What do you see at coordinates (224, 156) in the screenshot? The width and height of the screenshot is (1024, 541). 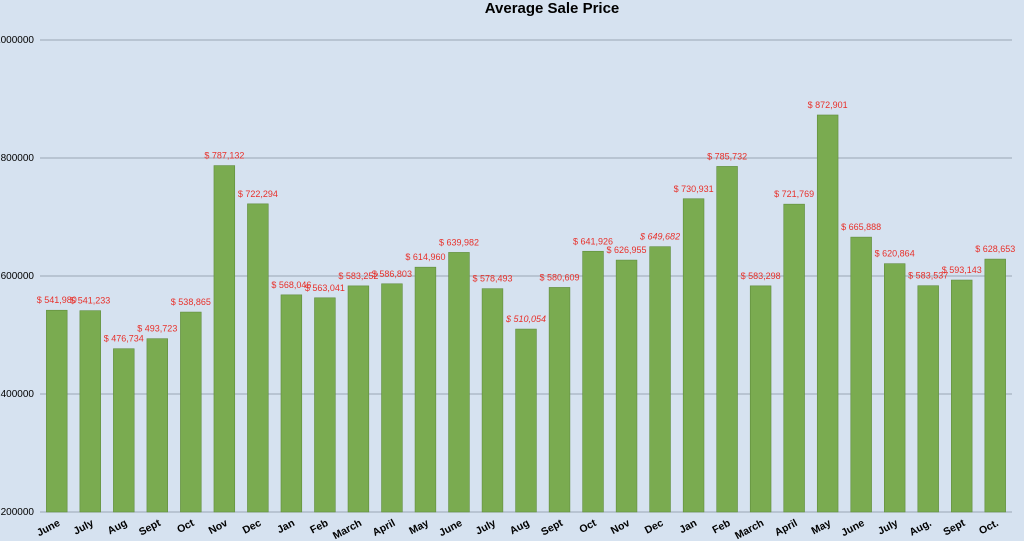 I see `data-label: $ 787,132` at bounding box center [224, 156].